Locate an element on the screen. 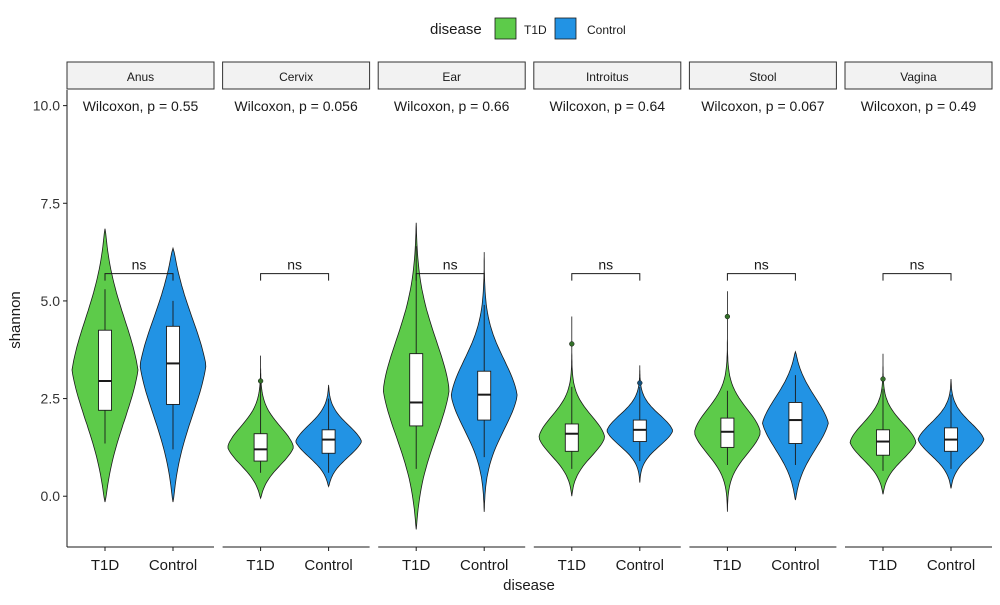 The width and height of the screenshot is (1000, 605). facet-strip-label: Anus is located at coordinates (140, 77).